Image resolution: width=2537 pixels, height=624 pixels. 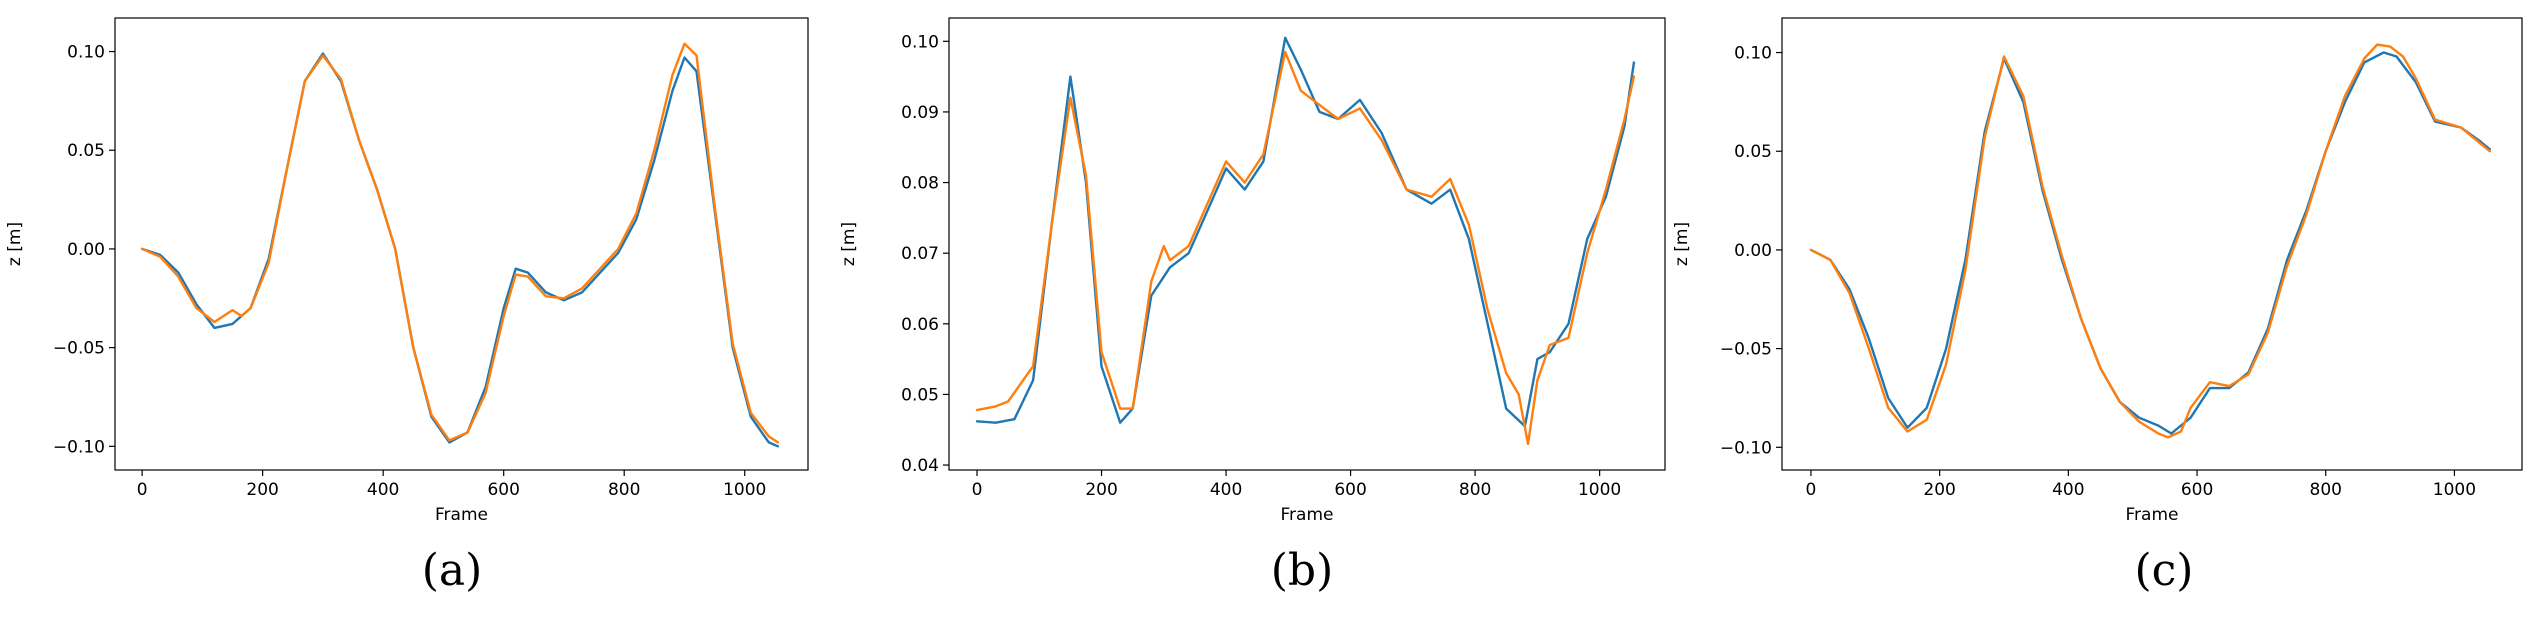 I want to click on x-tick-label-b: 600, so click(x=1350, y=490).